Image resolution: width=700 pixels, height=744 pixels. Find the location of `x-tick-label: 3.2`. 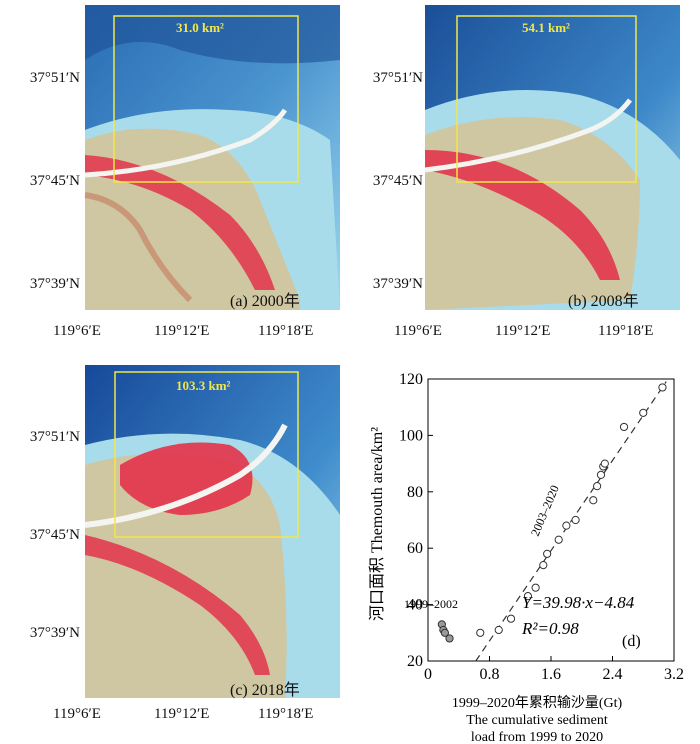

x-tick-label: 3.2 is located at coordinates (674, 674).